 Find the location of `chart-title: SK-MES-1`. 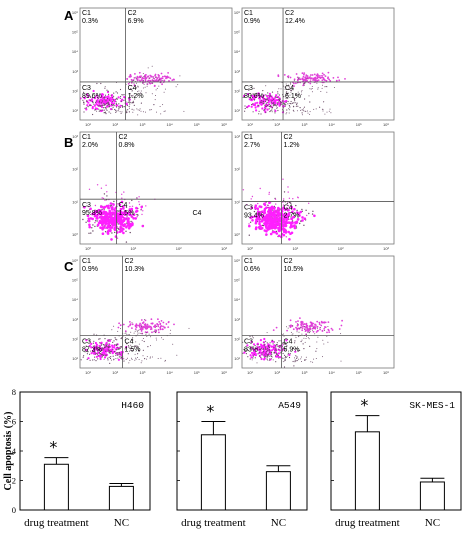

chart-title: SK-MES-1 is located at coordinates (432, 405).